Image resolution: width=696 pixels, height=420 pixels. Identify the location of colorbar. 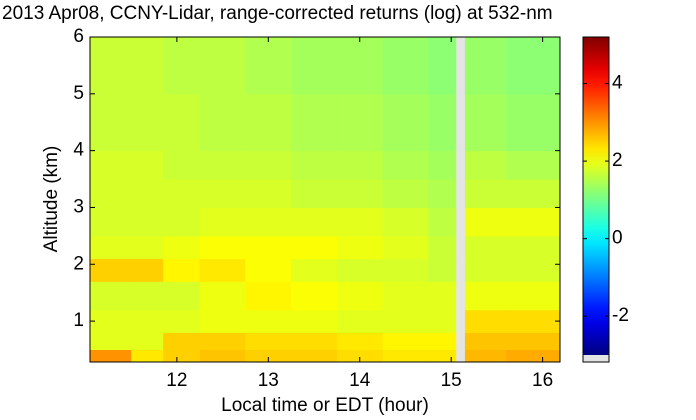
(596, 196).